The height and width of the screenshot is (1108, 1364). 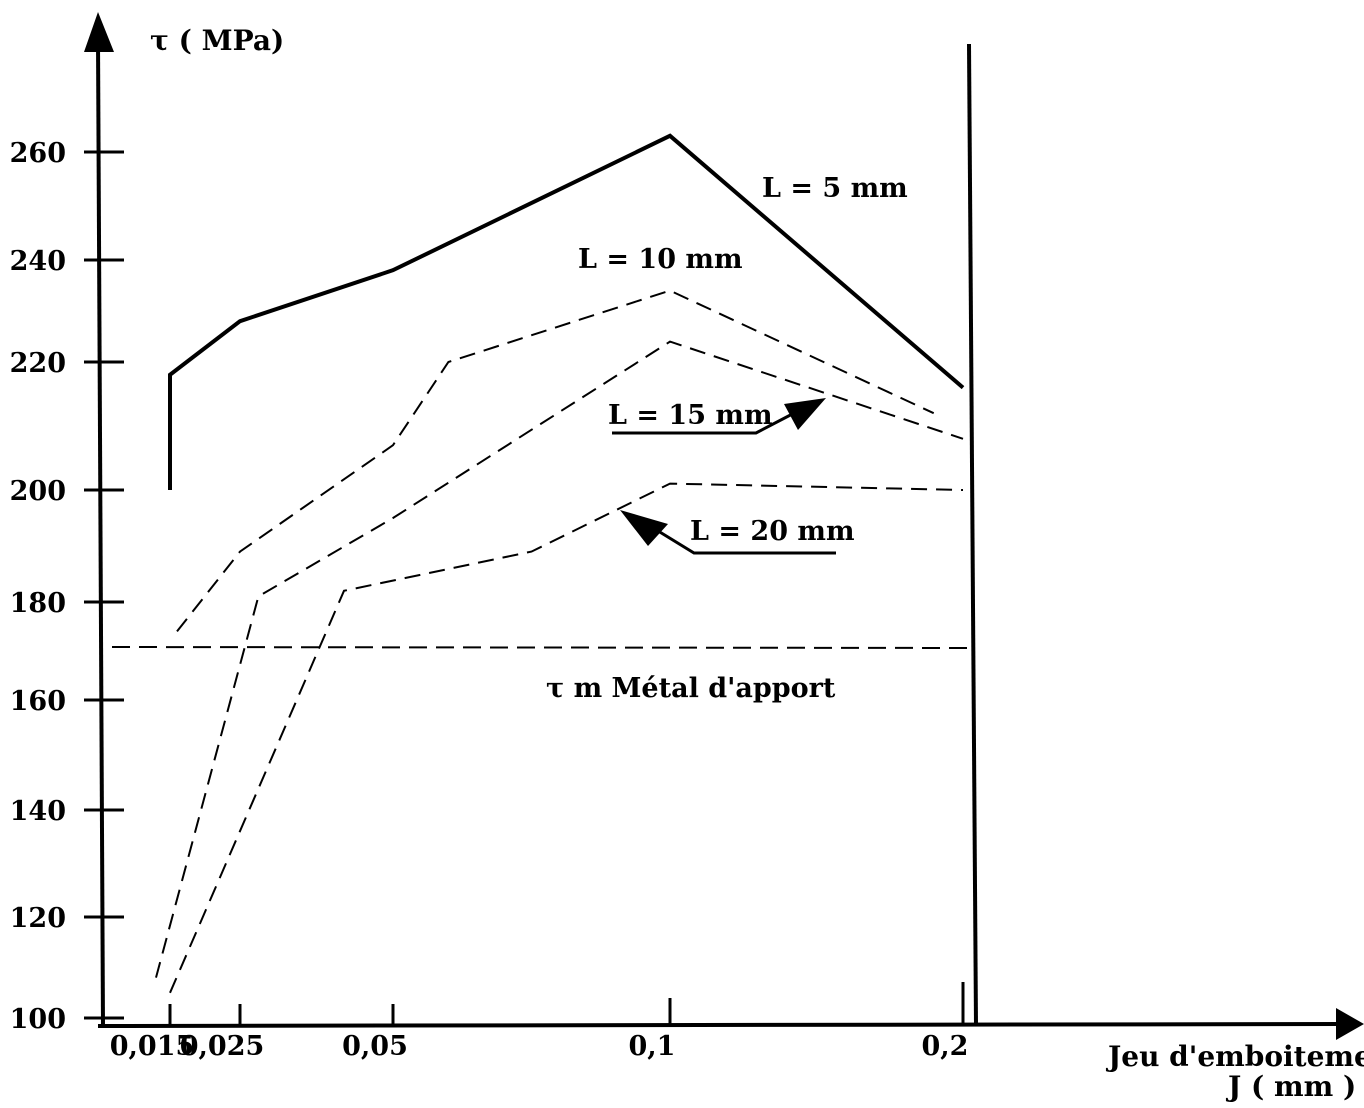 I want to click on y-axis-line, so click(x=100, y=534).